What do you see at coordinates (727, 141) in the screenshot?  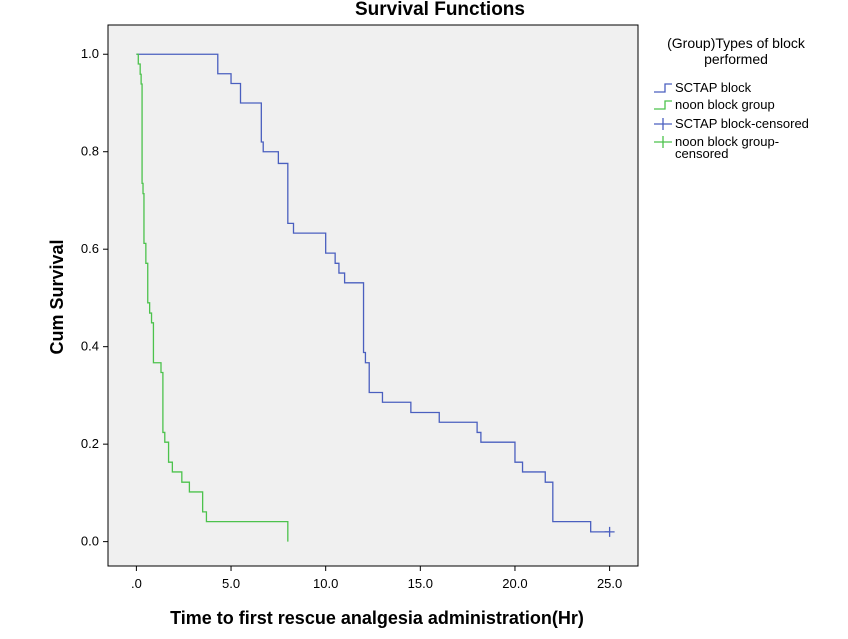 I see `legend-label: noon block group-` at bounding box center [727, 141].